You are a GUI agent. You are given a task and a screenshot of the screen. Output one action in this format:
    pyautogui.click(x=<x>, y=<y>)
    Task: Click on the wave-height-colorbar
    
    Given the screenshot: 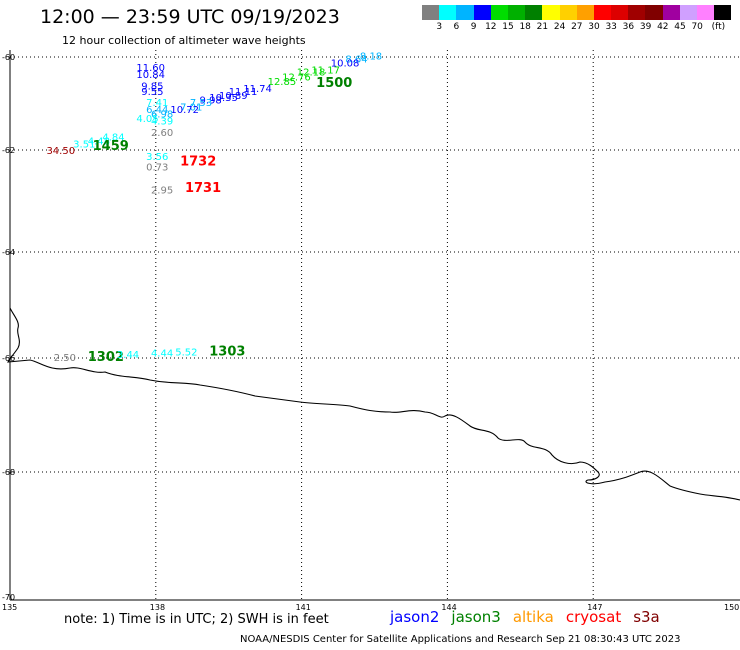 What is the action you would take?
    pyautogui.click(x=577, y=12)
    